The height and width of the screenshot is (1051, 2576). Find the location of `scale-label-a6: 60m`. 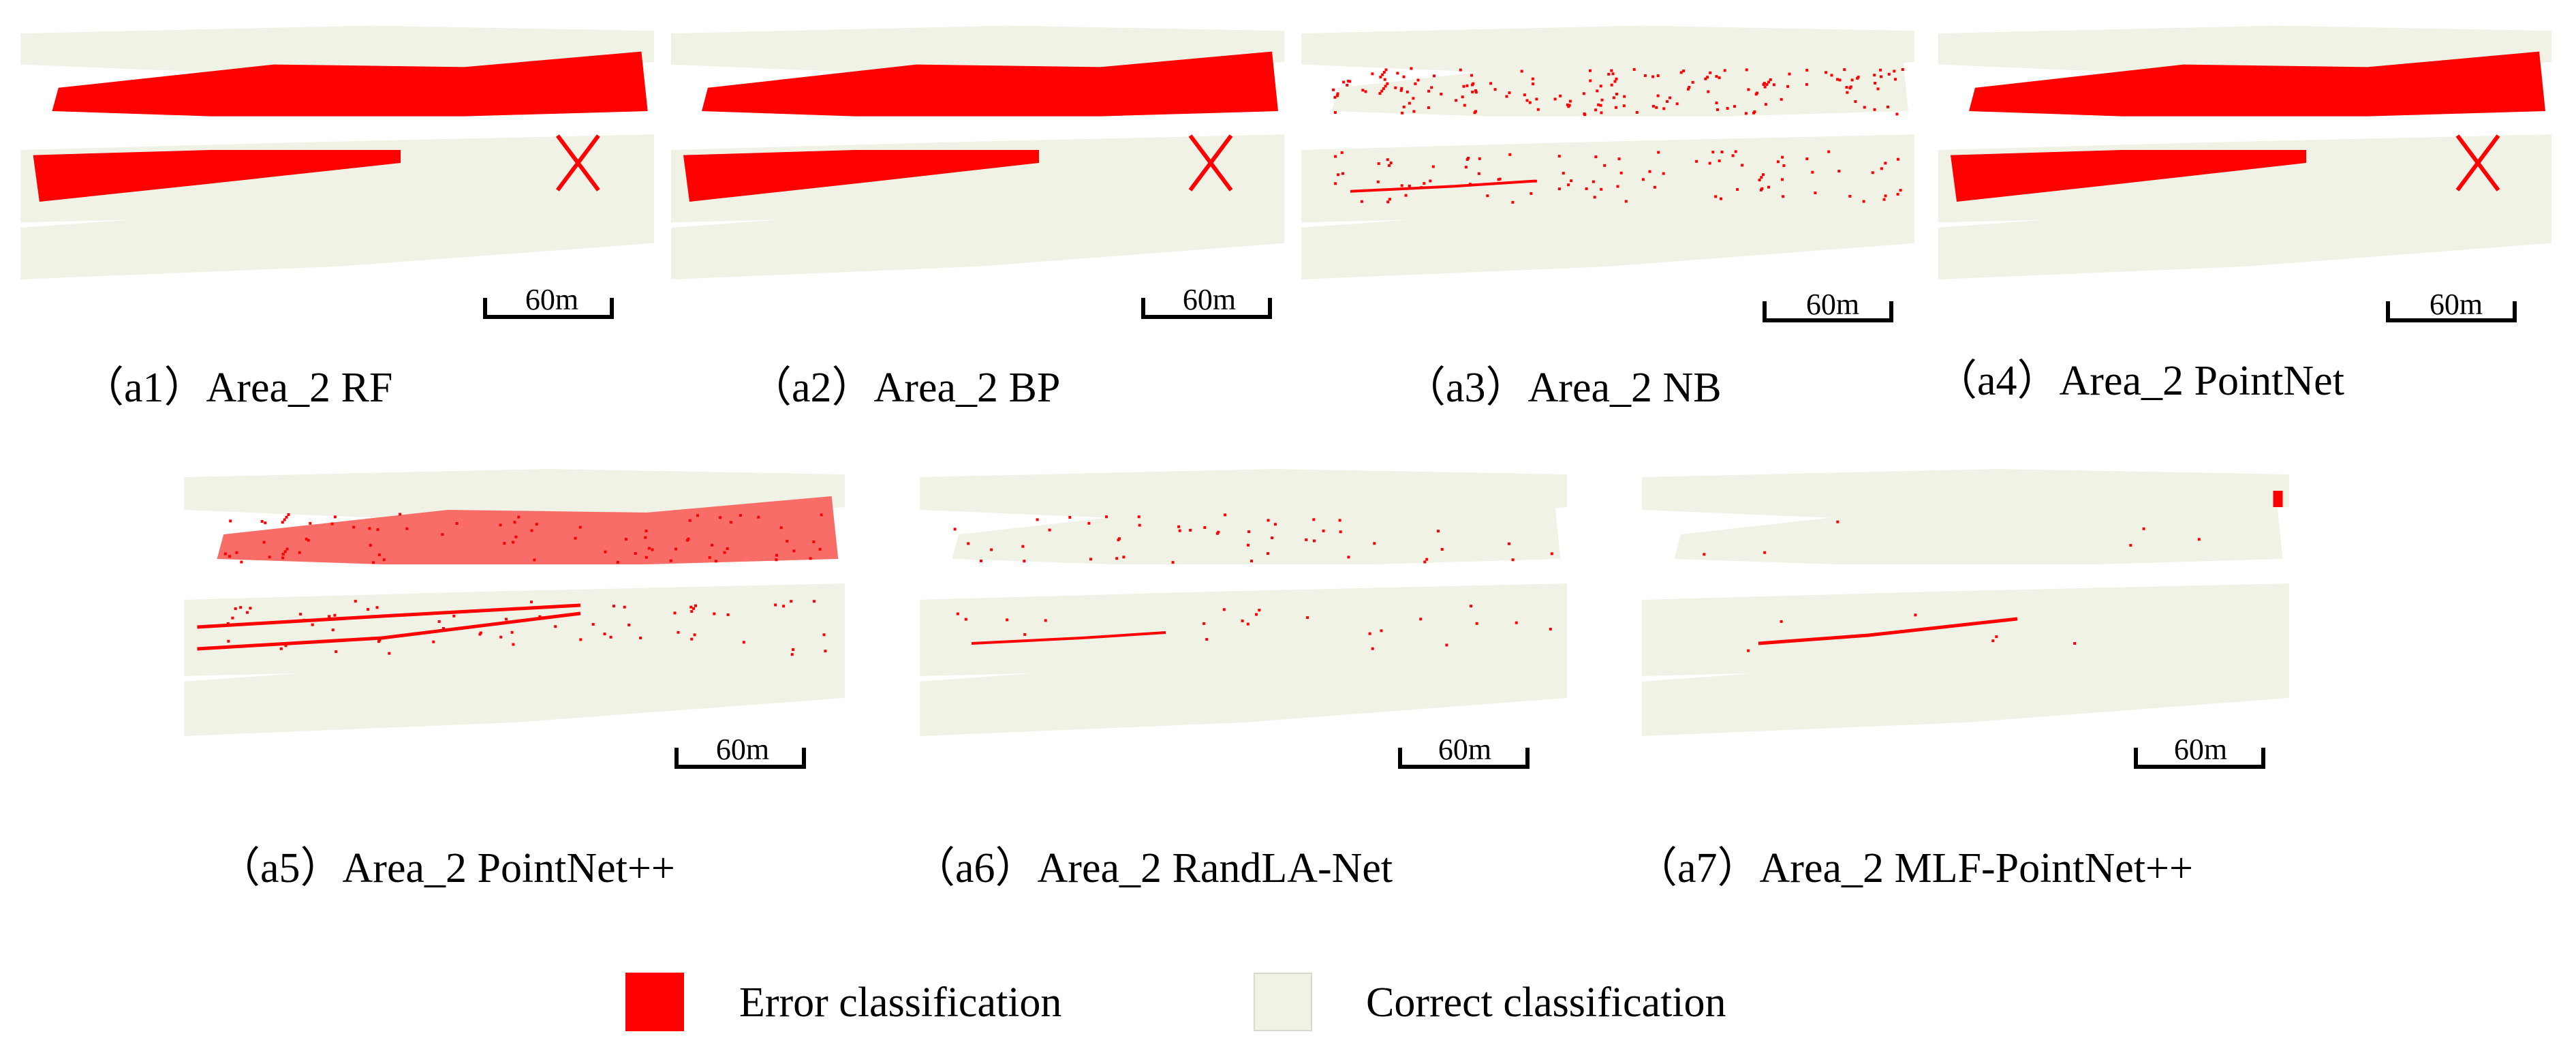

scale-label-a6: 60m is located at coordinates (1465, 749).